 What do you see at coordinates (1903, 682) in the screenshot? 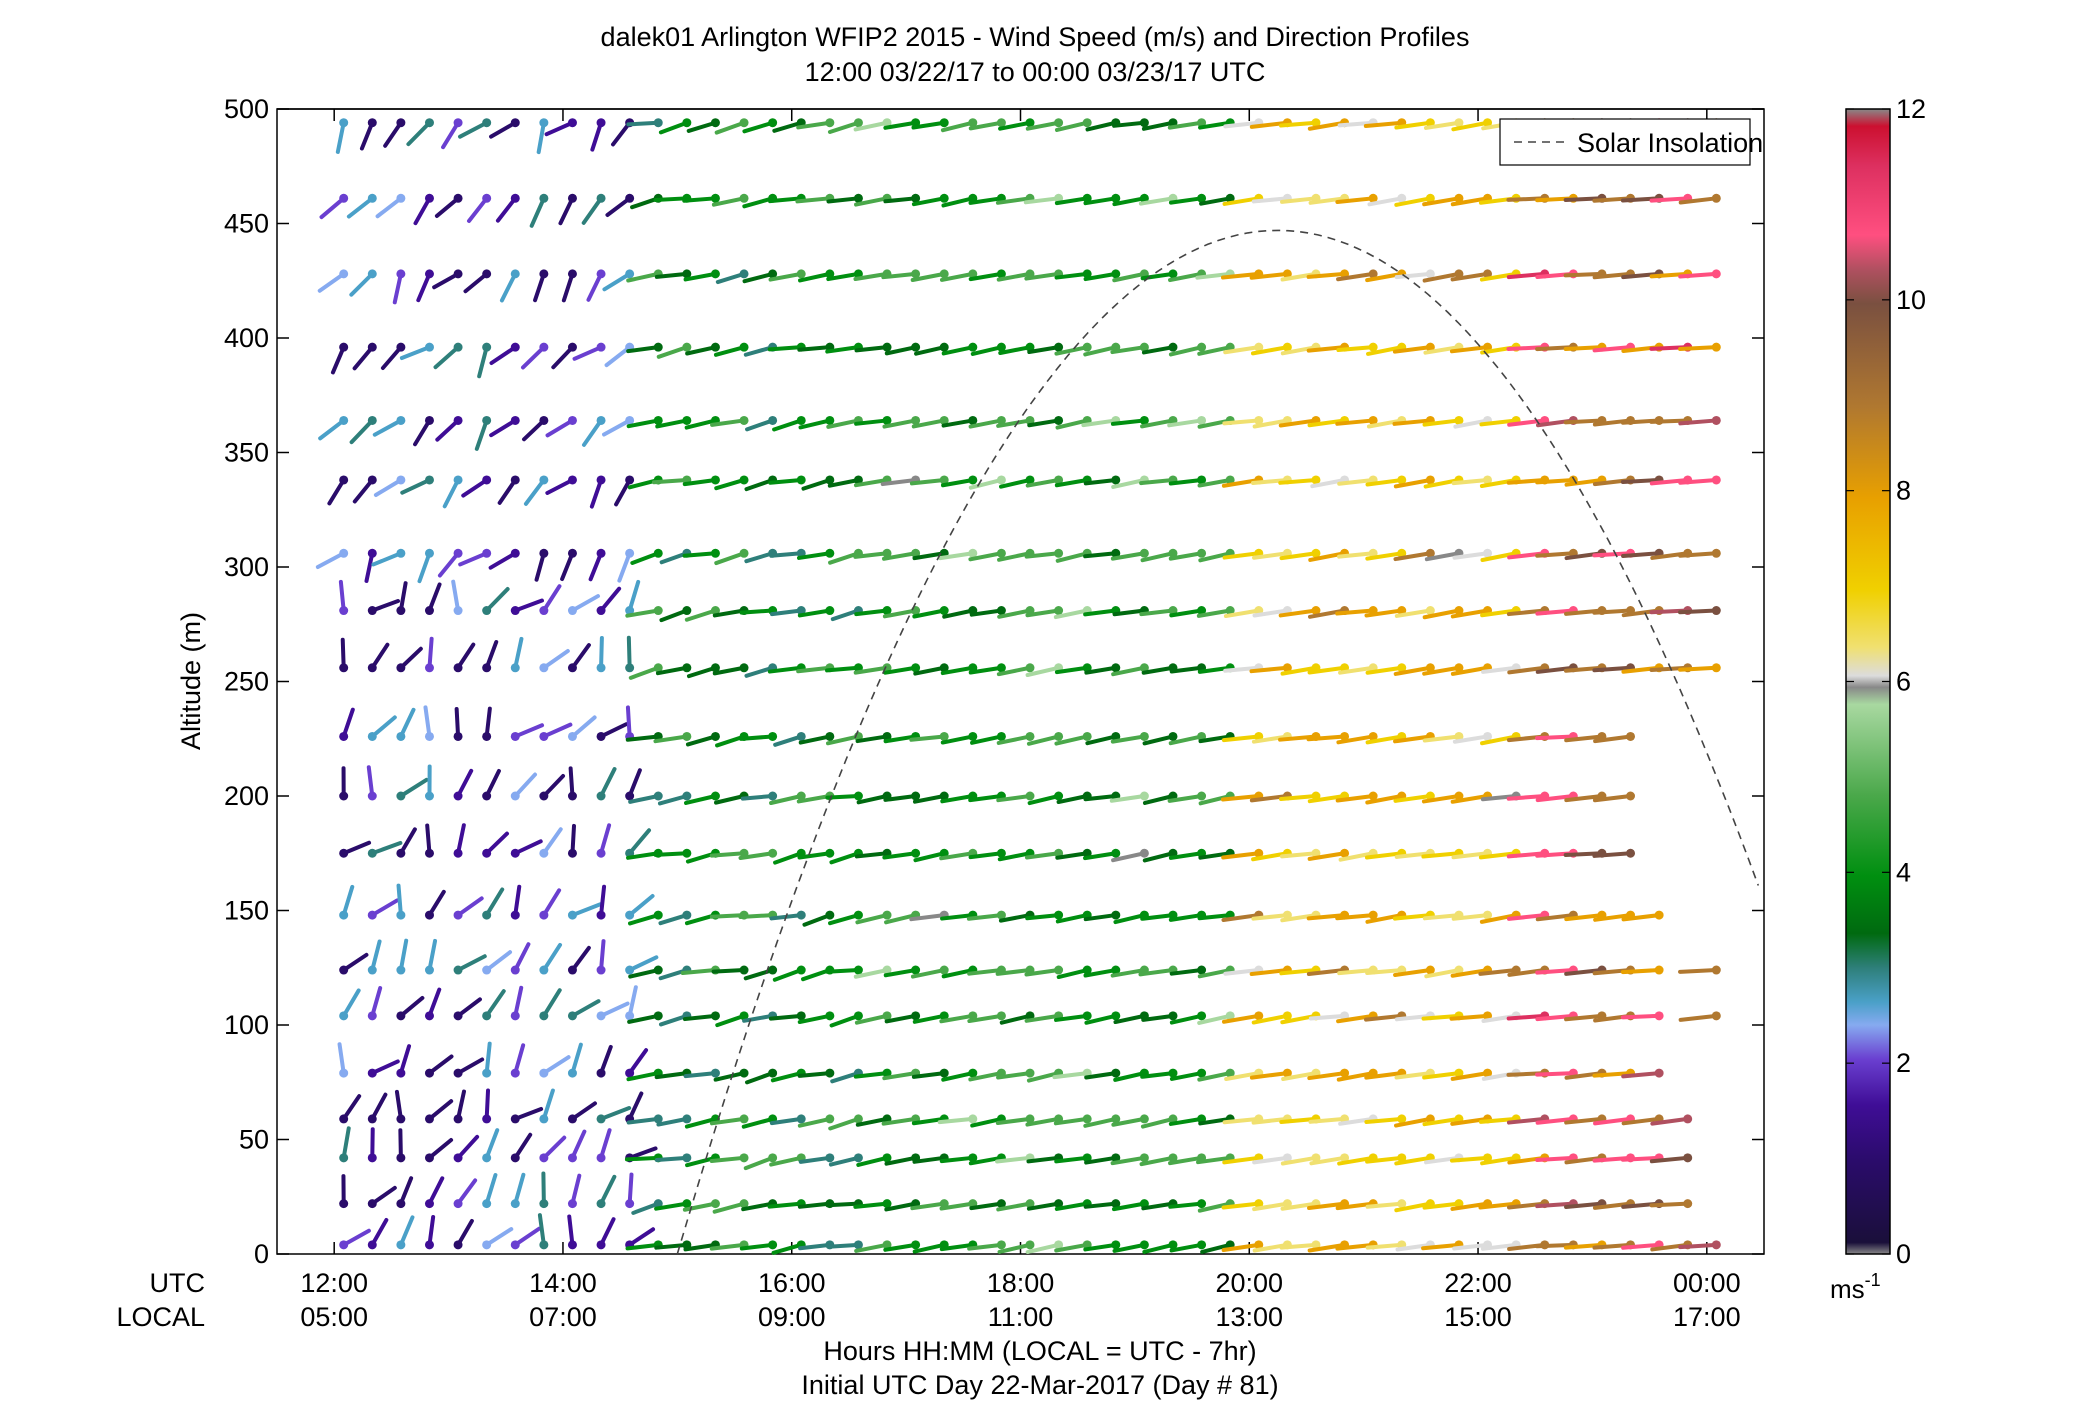
I see `colorbar-tick-label: 6` at bounding box center [1903, 682].